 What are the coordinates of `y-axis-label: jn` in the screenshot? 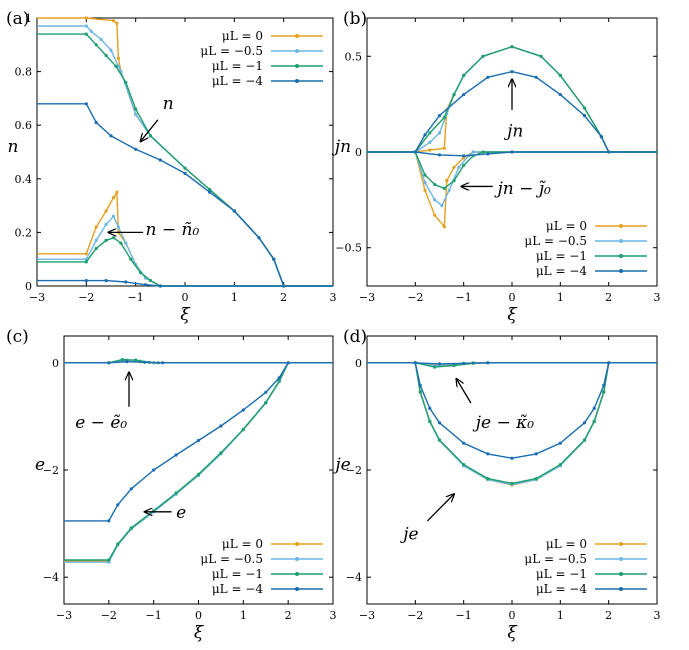 It's located at (341, 147).